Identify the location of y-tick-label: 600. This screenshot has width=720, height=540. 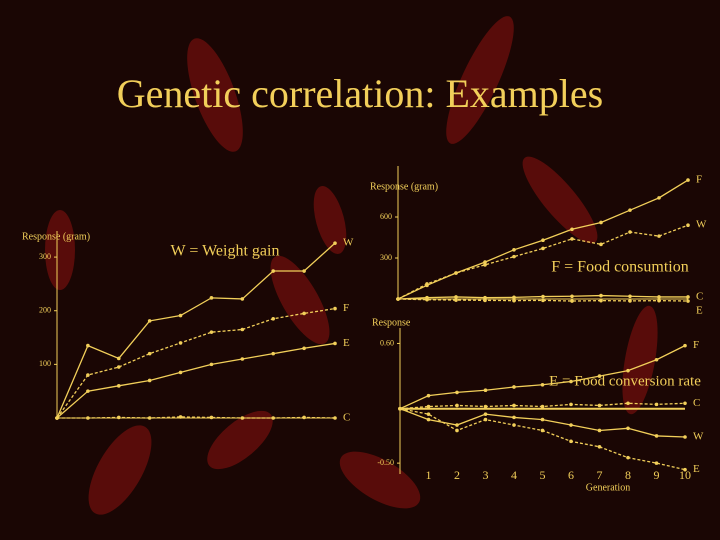
(386, 216).